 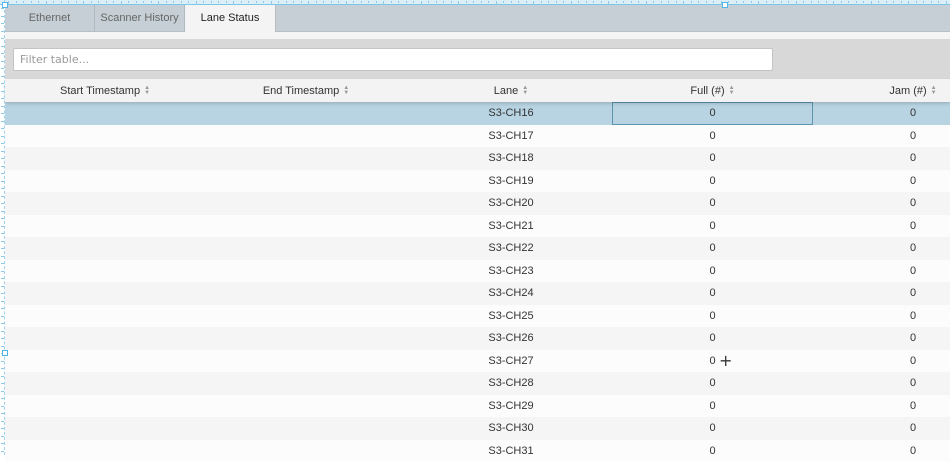 I want to click on tab-ethernet: Ethernet, so click(x=50, y=18).